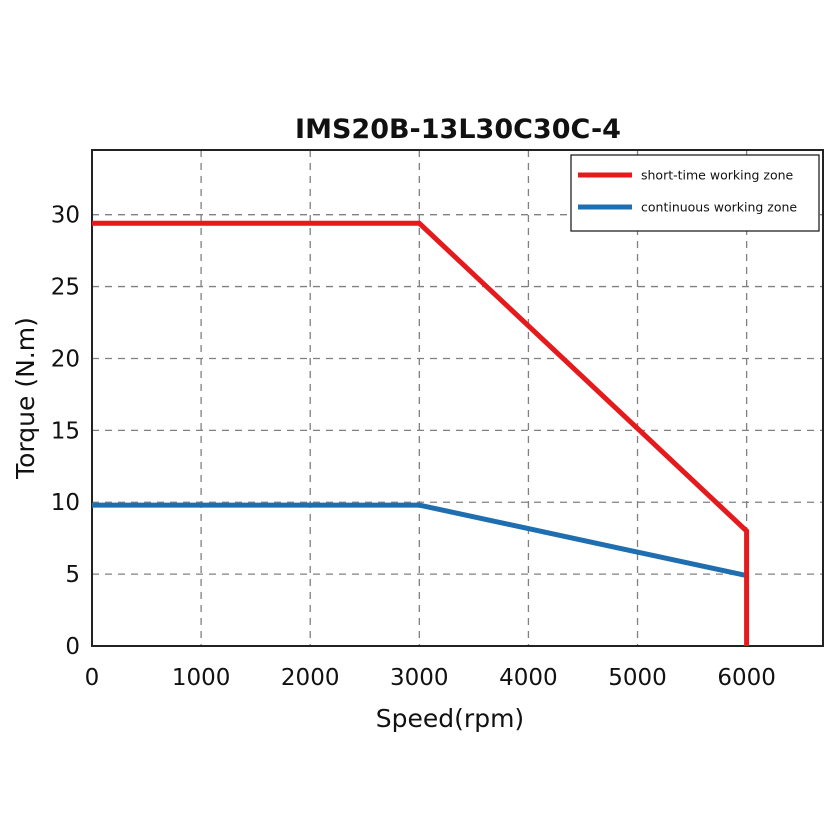  Describe the element at coordinates (746, 678) in the screenshot. I see `x-tick-label: 6000` at that location.